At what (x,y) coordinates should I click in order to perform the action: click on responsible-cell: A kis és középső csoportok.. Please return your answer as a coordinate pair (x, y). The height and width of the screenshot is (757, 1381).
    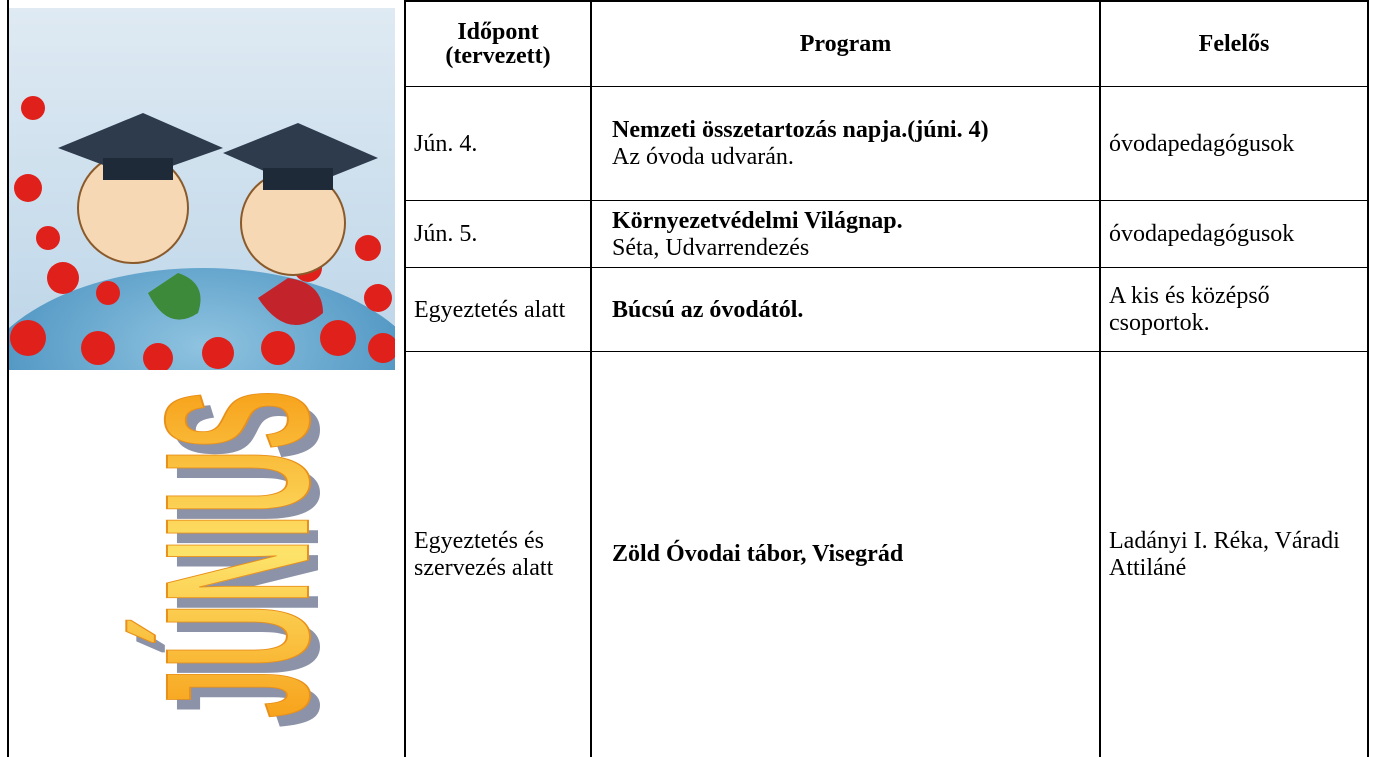
    Looking at the image, I should click on (1189, 309).